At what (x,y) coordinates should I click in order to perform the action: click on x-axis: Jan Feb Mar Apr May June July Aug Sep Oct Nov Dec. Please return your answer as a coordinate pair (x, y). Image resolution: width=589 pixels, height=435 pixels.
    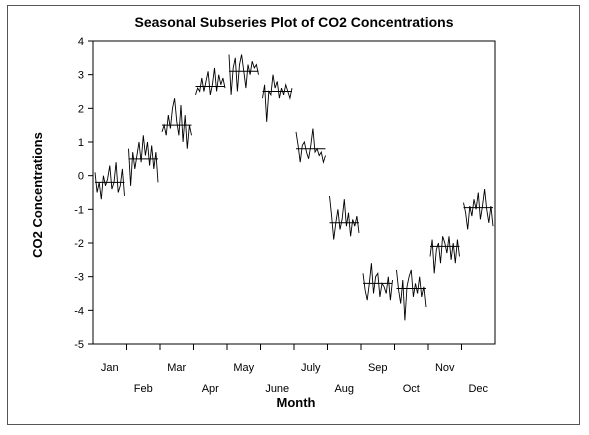
    Looking at the image, I should click on (295, 369).